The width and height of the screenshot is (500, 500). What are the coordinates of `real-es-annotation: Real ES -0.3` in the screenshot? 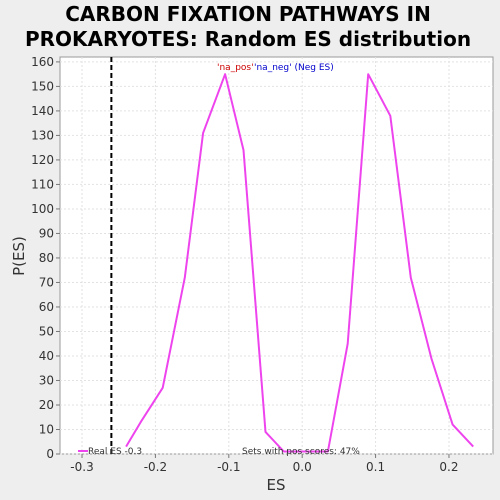 It's located at (115, 452).